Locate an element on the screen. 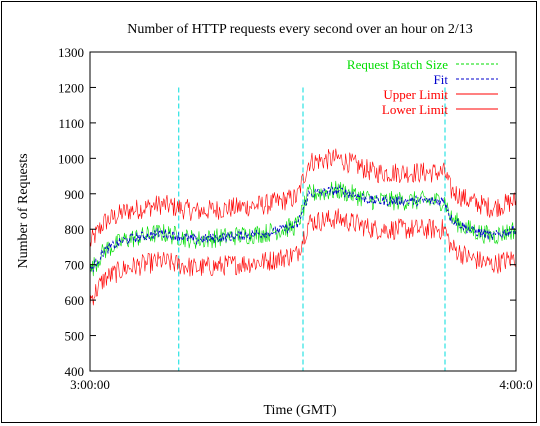 This screenshot has width=540, height=426. x-tick-label: 3:00:00 is located at coordinates (90, 384).